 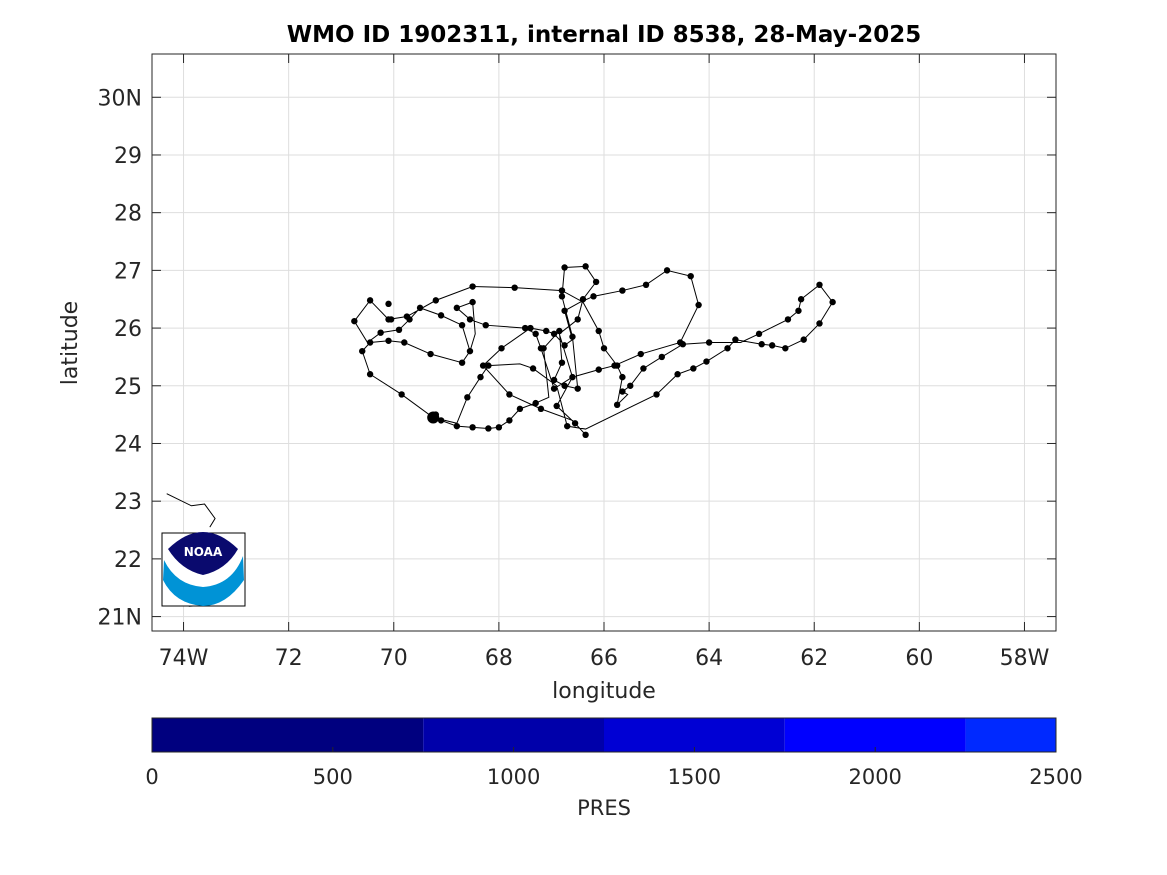 I want to click on x-tick-labels: 74W 72 70 68 66 64 62 60 58W, so click(x=604, y=658).